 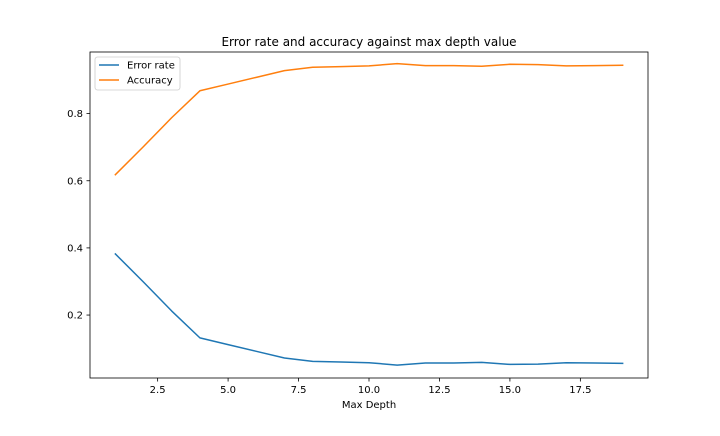 What do you see at coordinates (158, 390) in the screenshot?
I see `x-tick-label: 2.5` at bounding box center [158, 390].